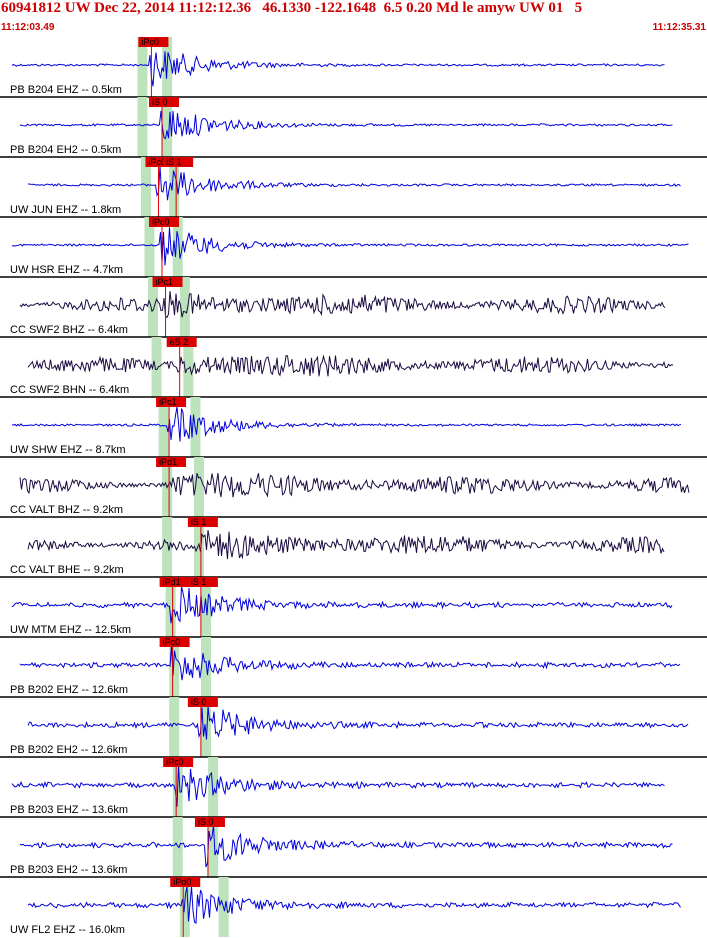  I want to click on station-label: CC VALT BHE -- 9.2km, so click(67, 570).